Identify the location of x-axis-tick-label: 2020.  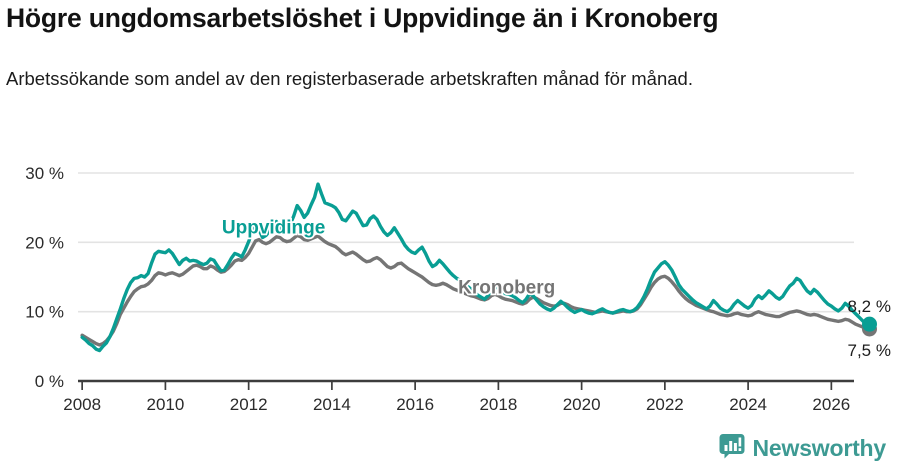
(582, 404).